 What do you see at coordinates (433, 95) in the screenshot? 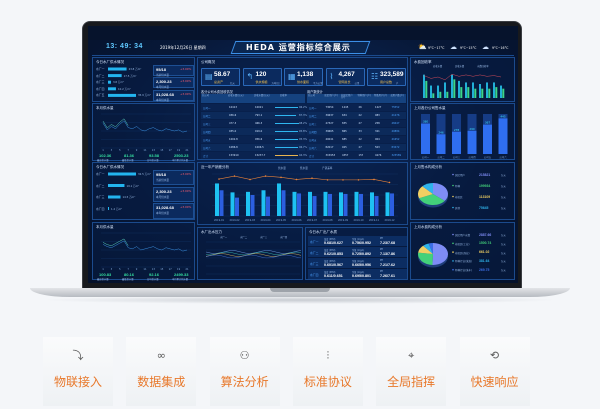
I see `bar-b` at bounding box center [433, 95].